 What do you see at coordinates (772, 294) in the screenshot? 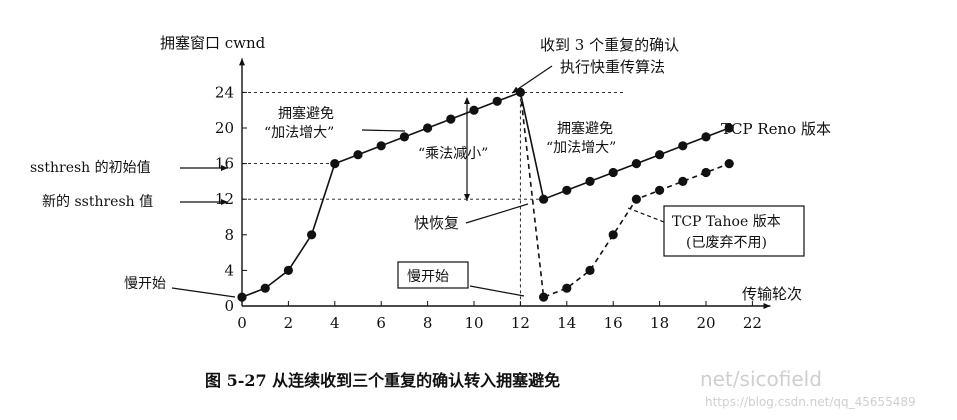
I see `x-axis-label: 传输轮次` at bounding box center [772, 294].